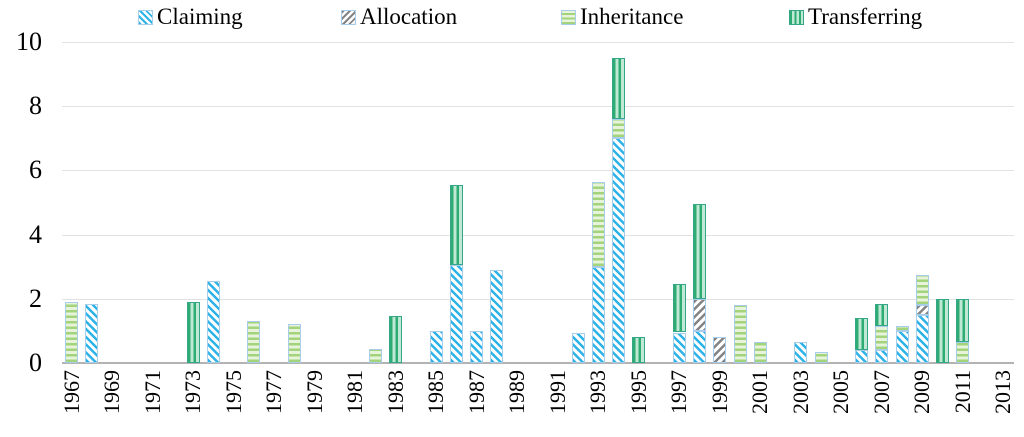 The height and width of the screenshot is (437, 1024). I want to click on bar-segment-transferring-1973, so click(193, 332).